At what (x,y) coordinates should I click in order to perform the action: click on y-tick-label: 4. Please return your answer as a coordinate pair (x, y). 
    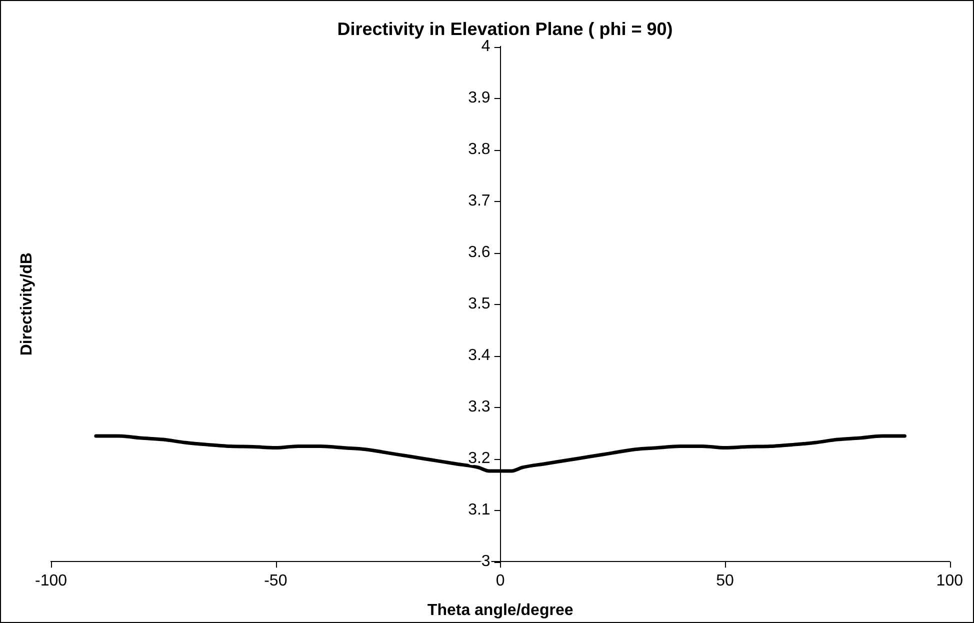
    Looking at the image, I should click on (485, 47).